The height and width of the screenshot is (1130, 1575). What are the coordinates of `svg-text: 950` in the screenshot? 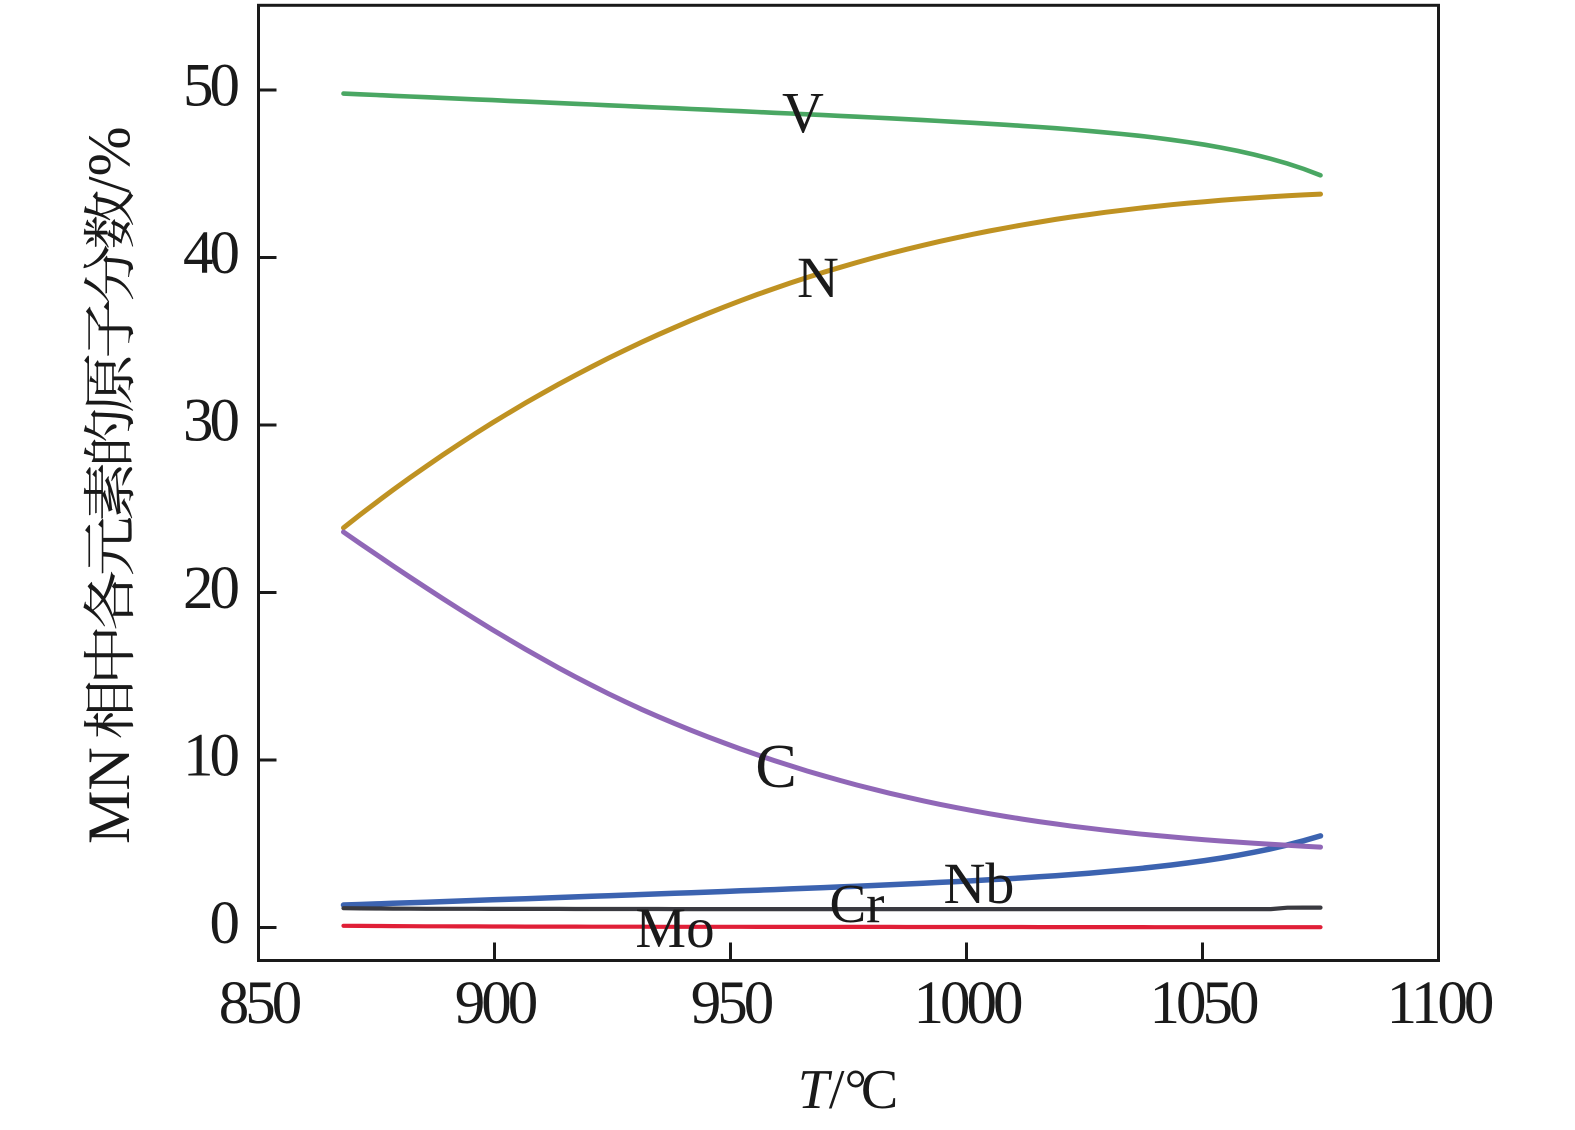 It's located at (732, 1003).